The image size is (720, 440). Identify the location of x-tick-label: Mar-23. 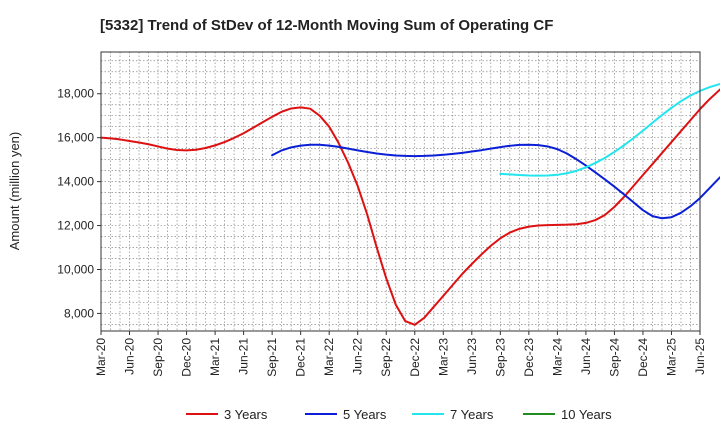
(443, 357).